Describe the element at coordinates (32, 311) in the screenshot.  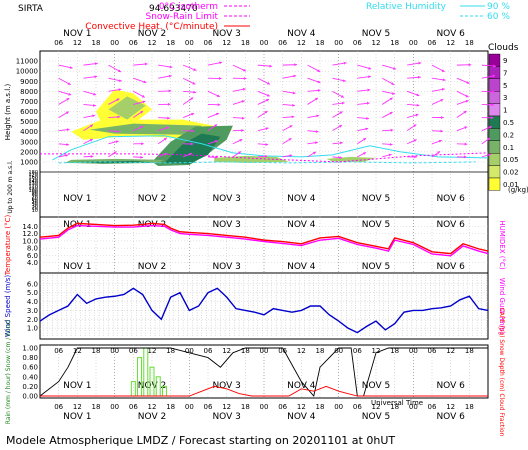
I see `wind-tick: 3.0` at that location.